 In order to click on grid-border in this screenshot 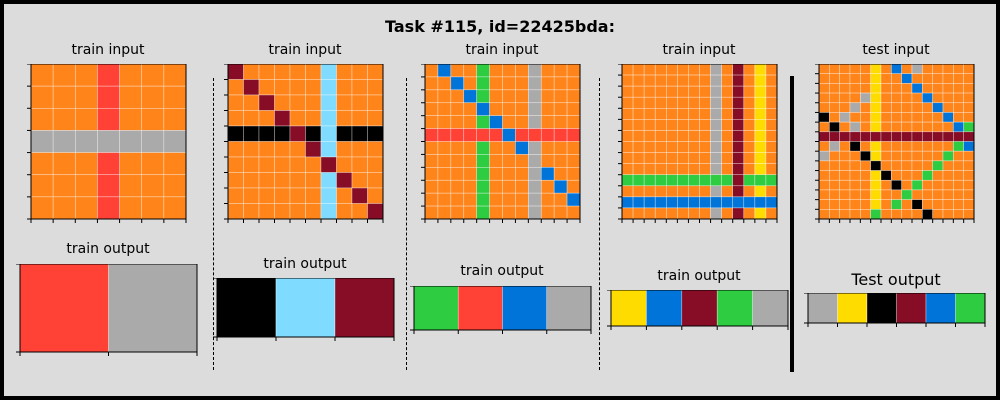, I will do `click(699, 308)`.